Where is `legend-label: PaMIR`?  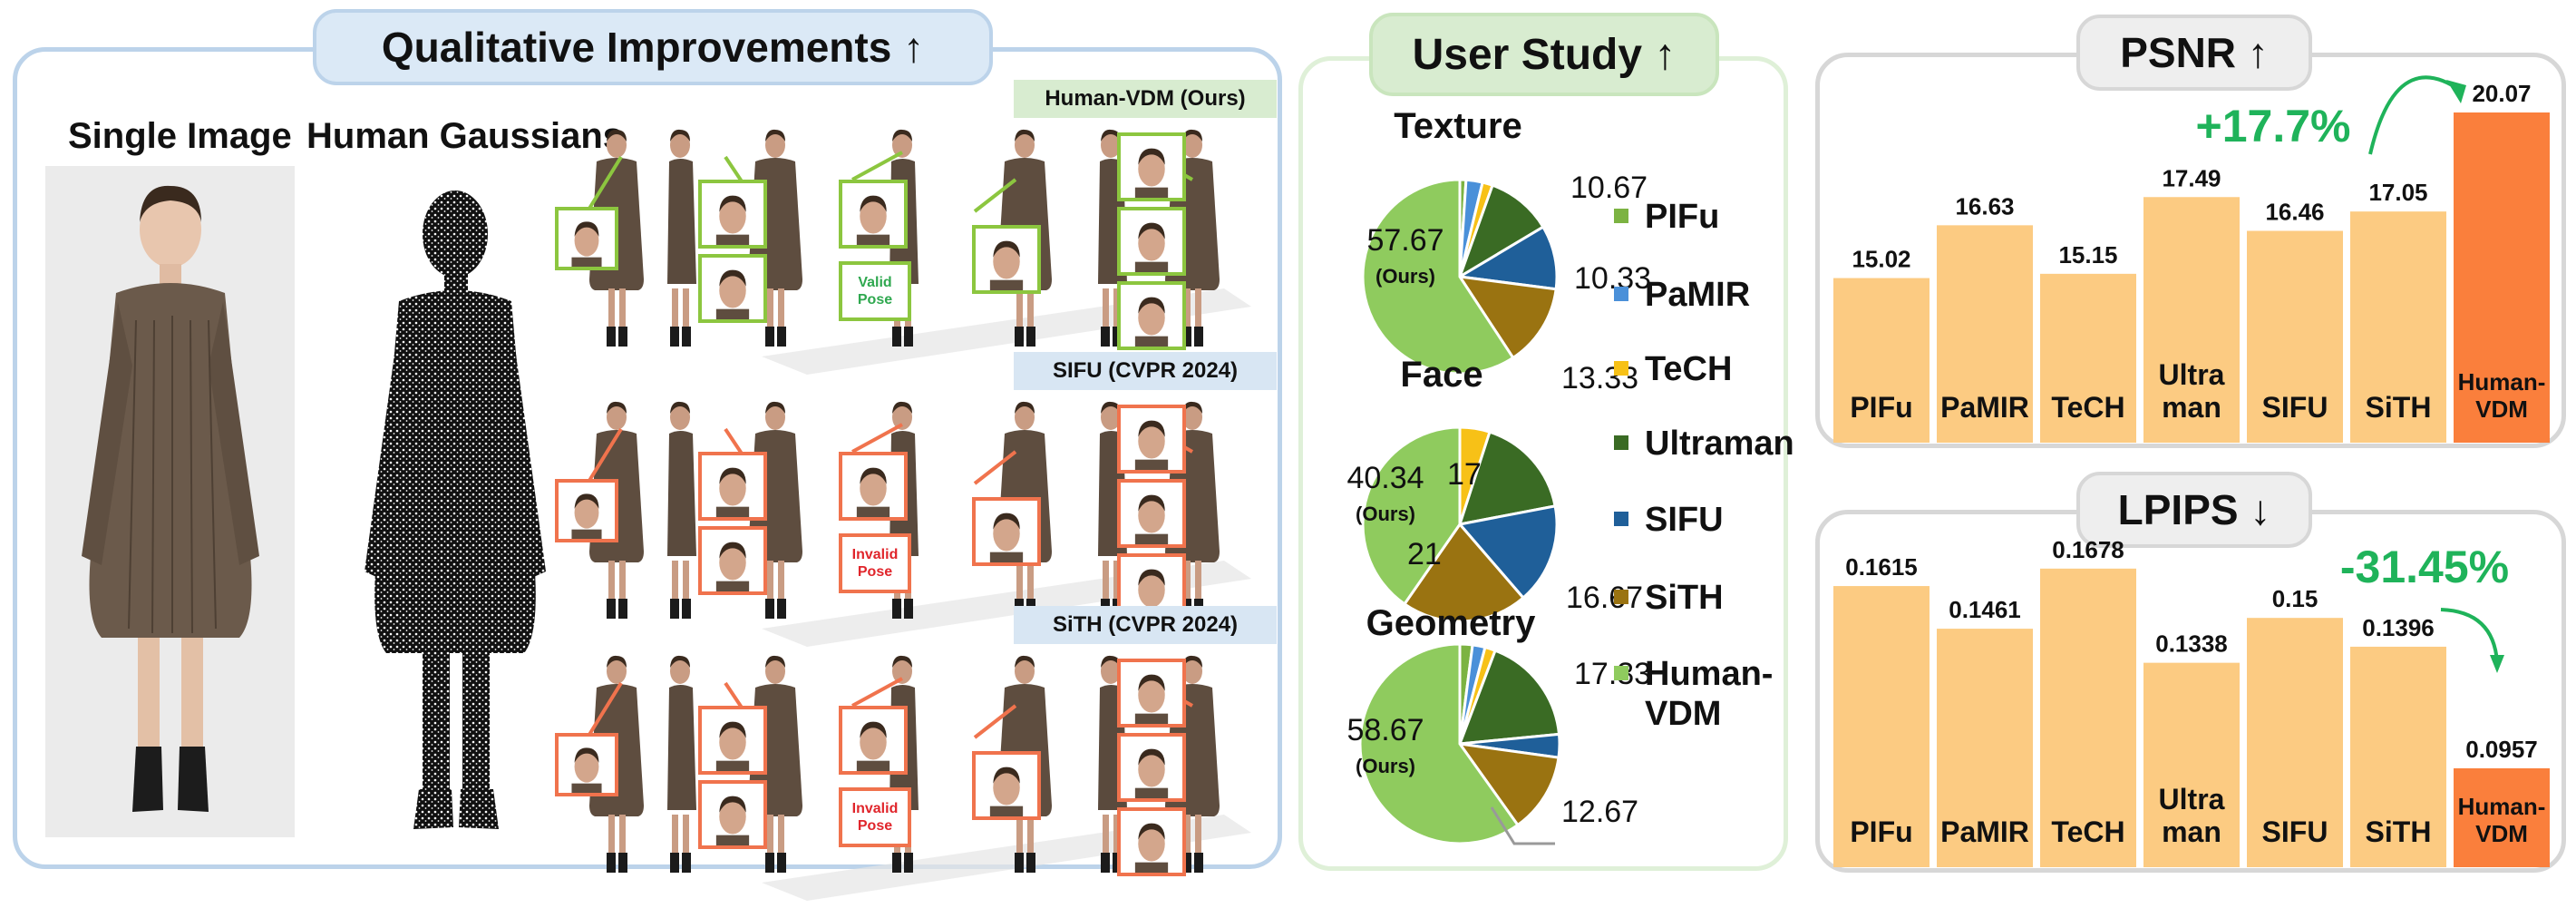 legend-label: PaMIR is located at coordinates (1698, 295).